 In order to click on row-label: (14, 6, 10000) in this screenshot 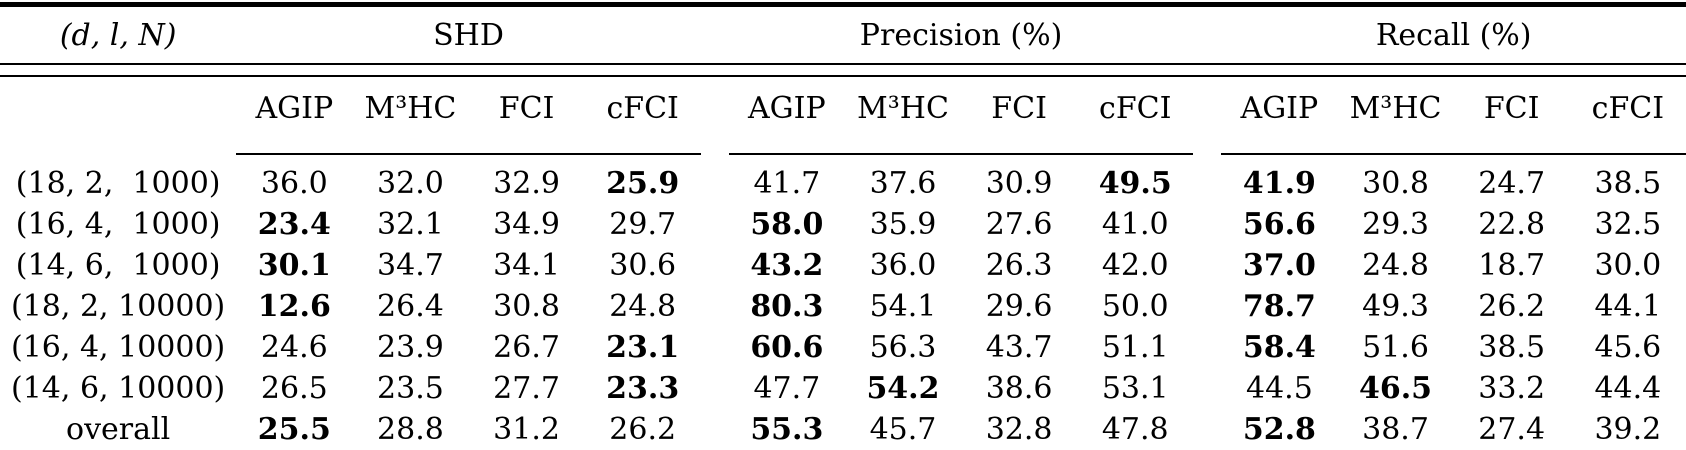, I will do `click(118, 388)`.